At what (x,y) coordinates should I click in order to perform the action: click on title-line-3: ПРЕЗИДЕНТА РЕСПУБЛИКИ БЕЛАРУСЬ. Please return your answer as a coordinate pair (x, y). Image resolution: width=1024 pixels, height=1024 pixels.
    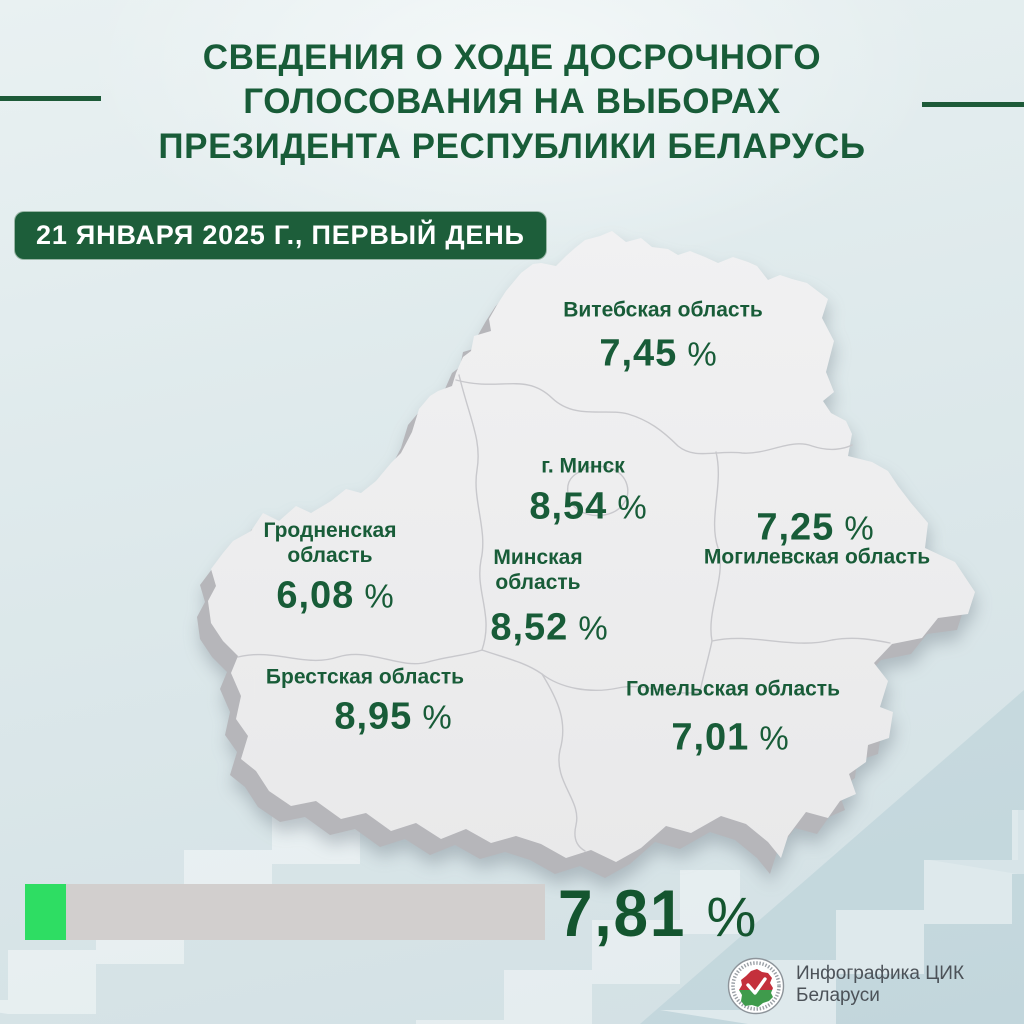
    Looking at the image, I should click on (512, 146).